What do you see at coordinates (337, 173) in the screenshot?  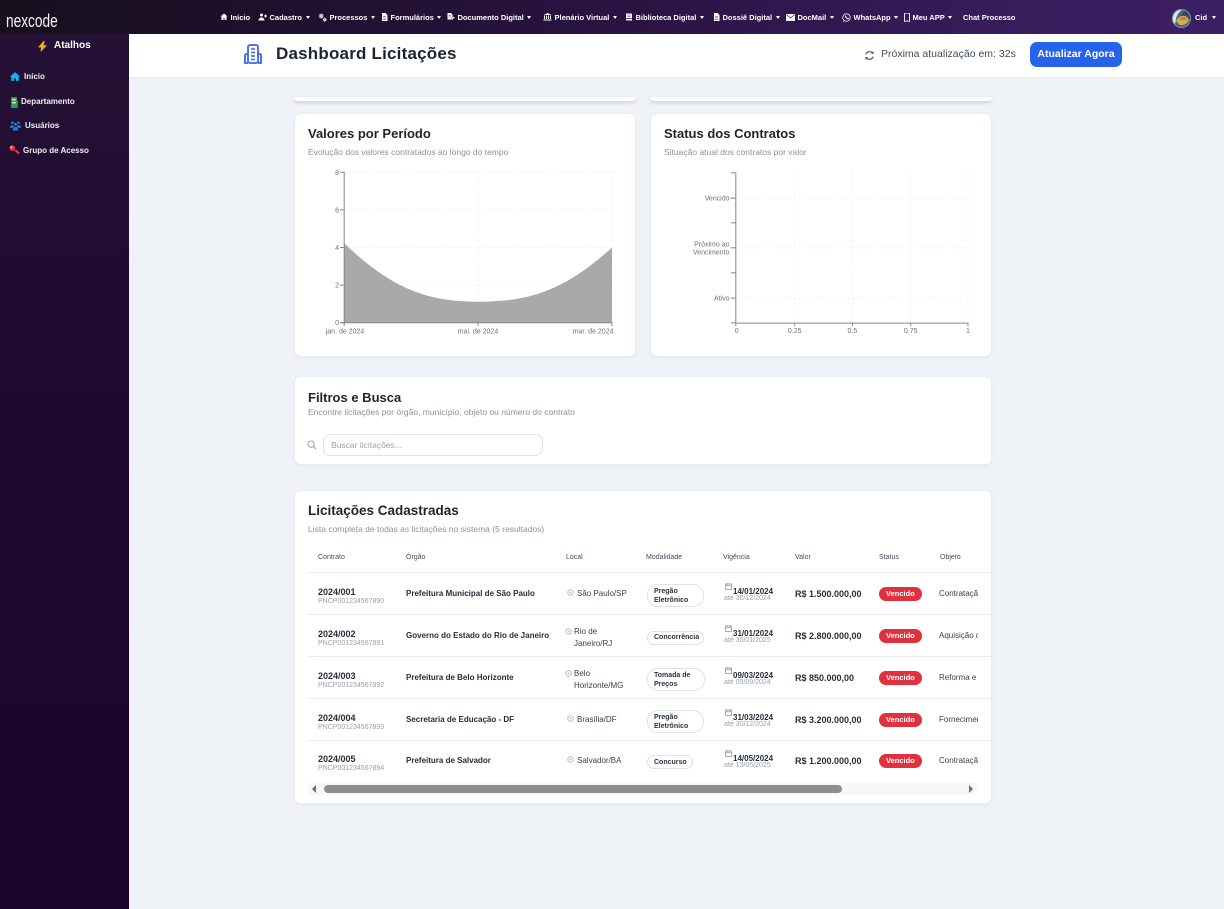 I see `svg-text: 8` at bounding box center [337, 173].